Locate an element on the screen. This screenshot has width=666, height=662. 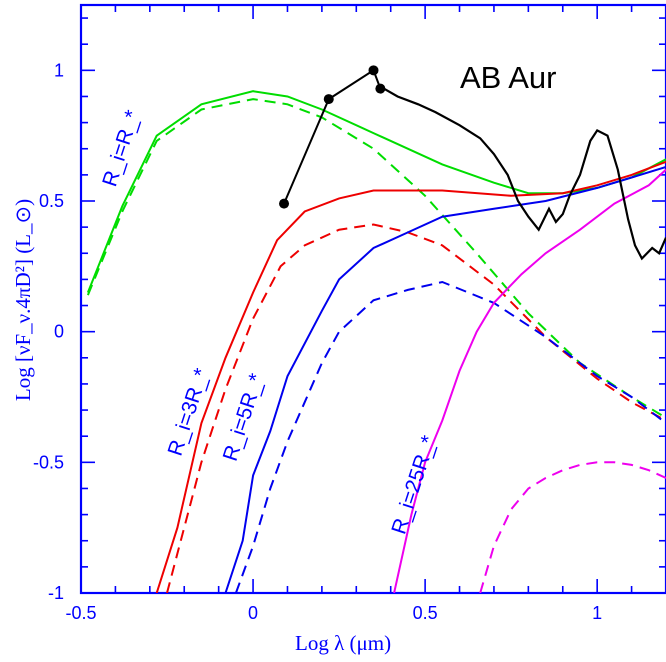
x-tick-label: 0.5 is located at coordinates (425, 613).